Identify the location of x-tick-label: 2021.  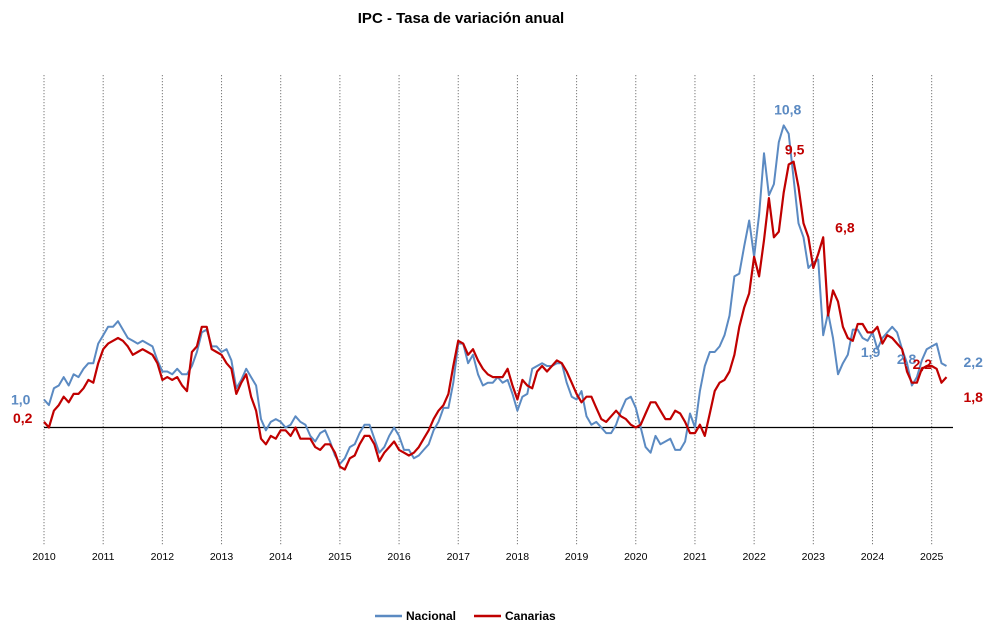
(695, 557).